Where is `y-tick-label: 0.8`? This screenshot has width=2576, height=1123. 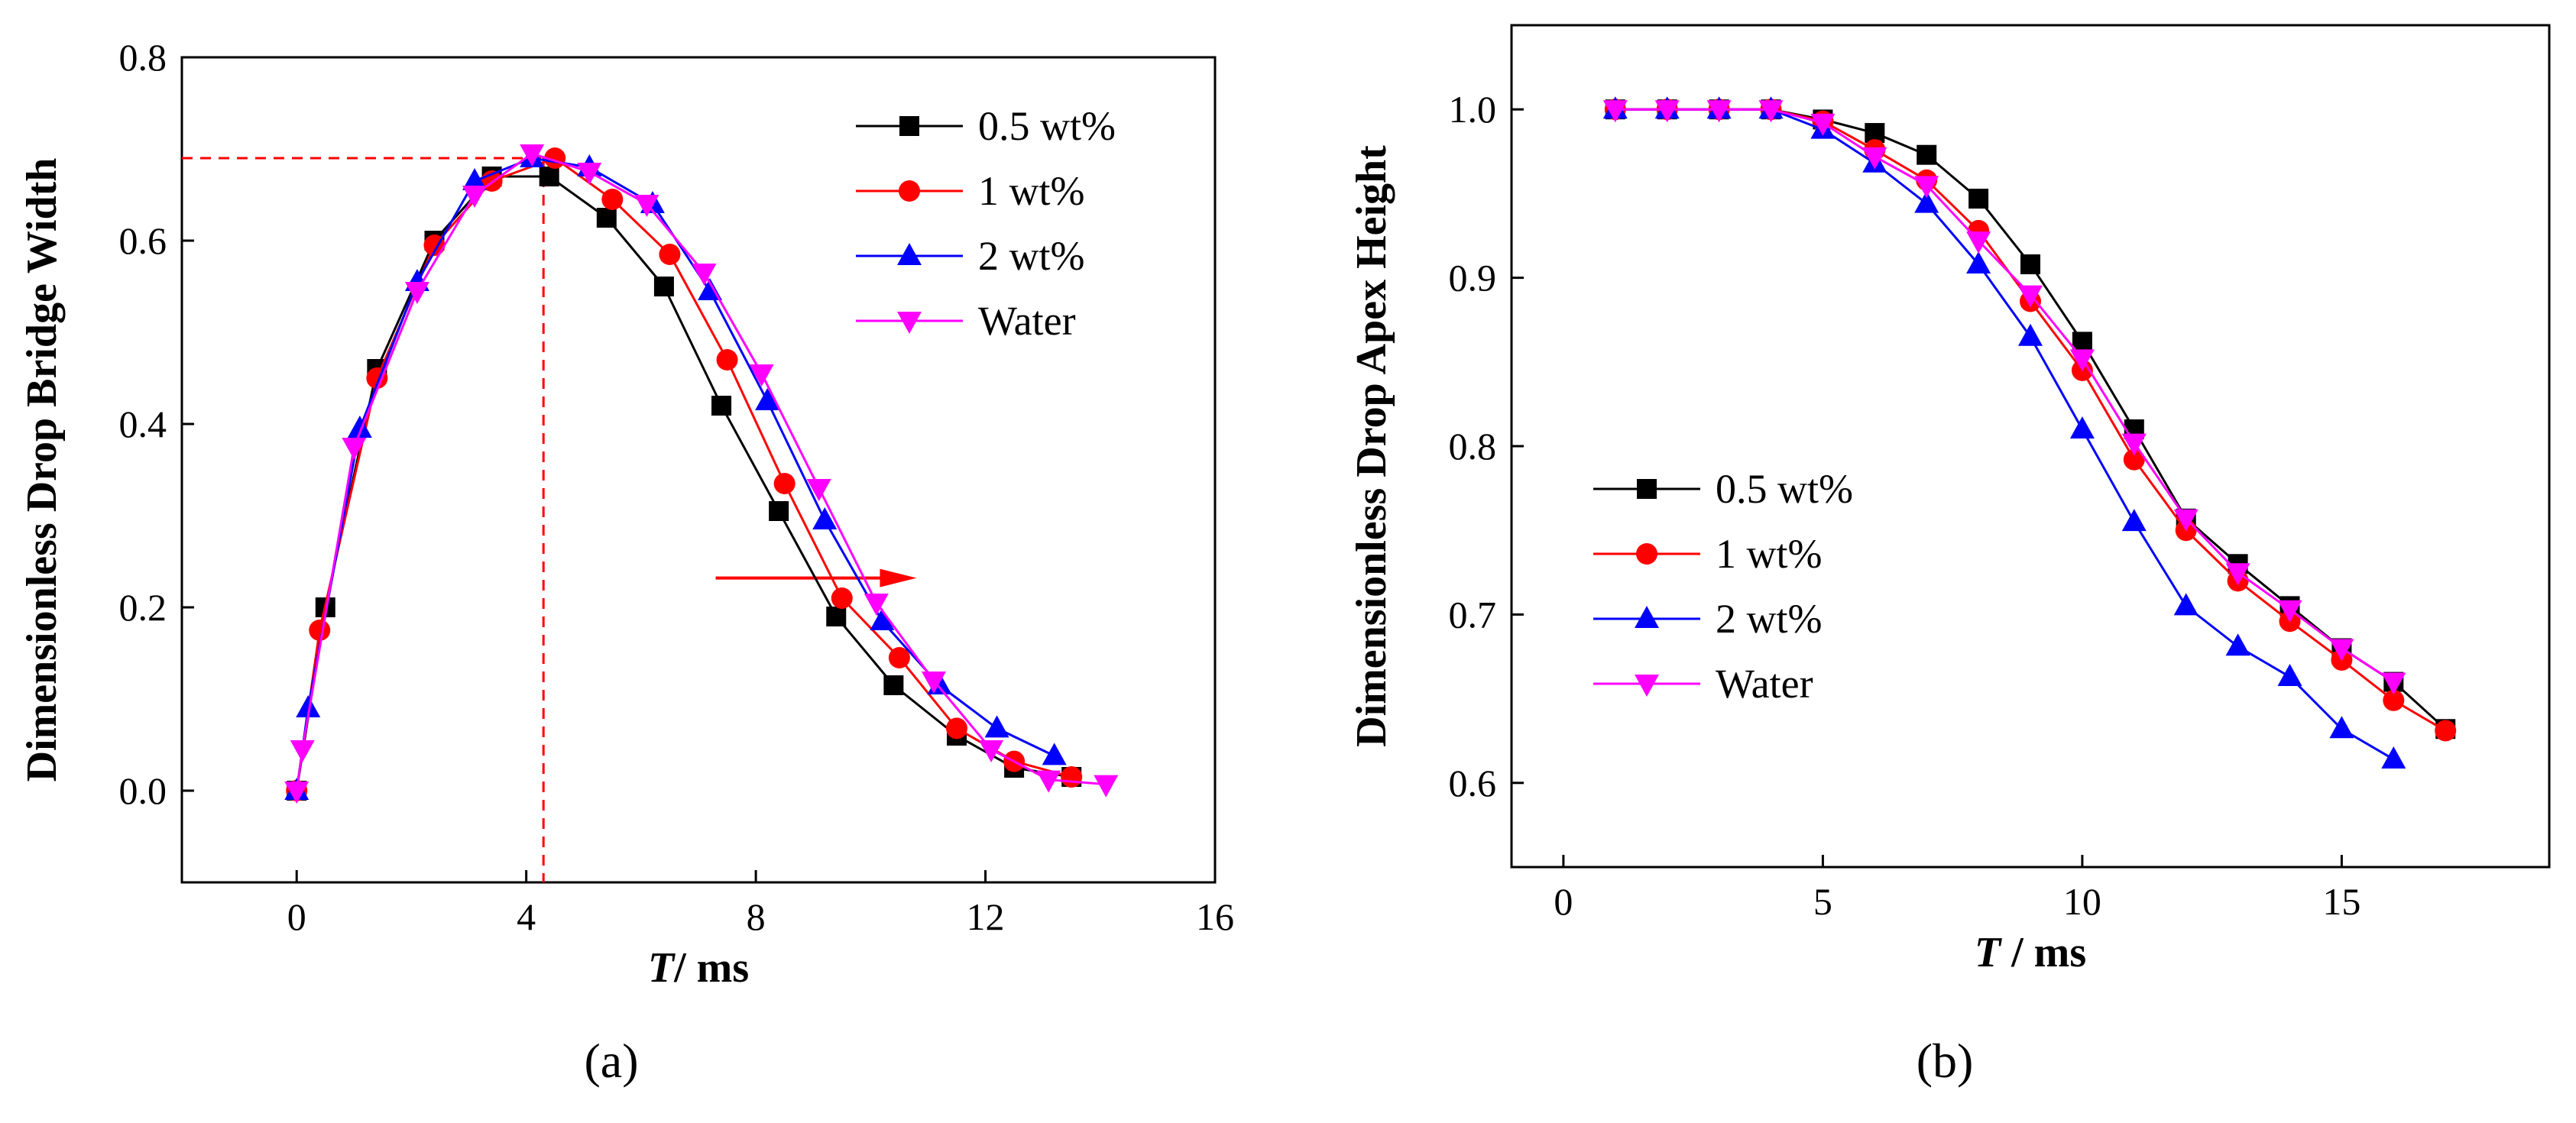 y-tick-label: 0.8 is located at coordinates (1473, 446).